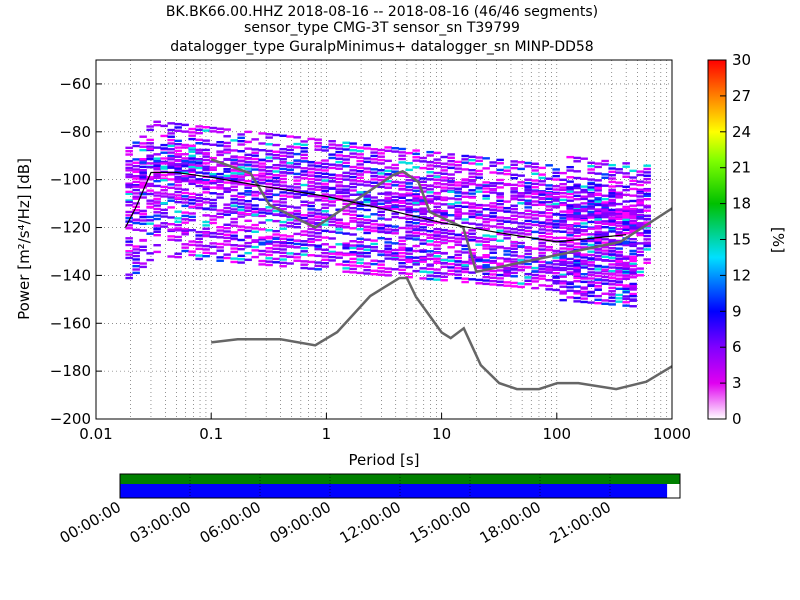 Image resolution: width=800 pixels, height=600 pixels. What do you see at coordinates (741, 60) in the screenshot?
I see `colorbar-tick-label: 30` at bounding box center [741, 60].